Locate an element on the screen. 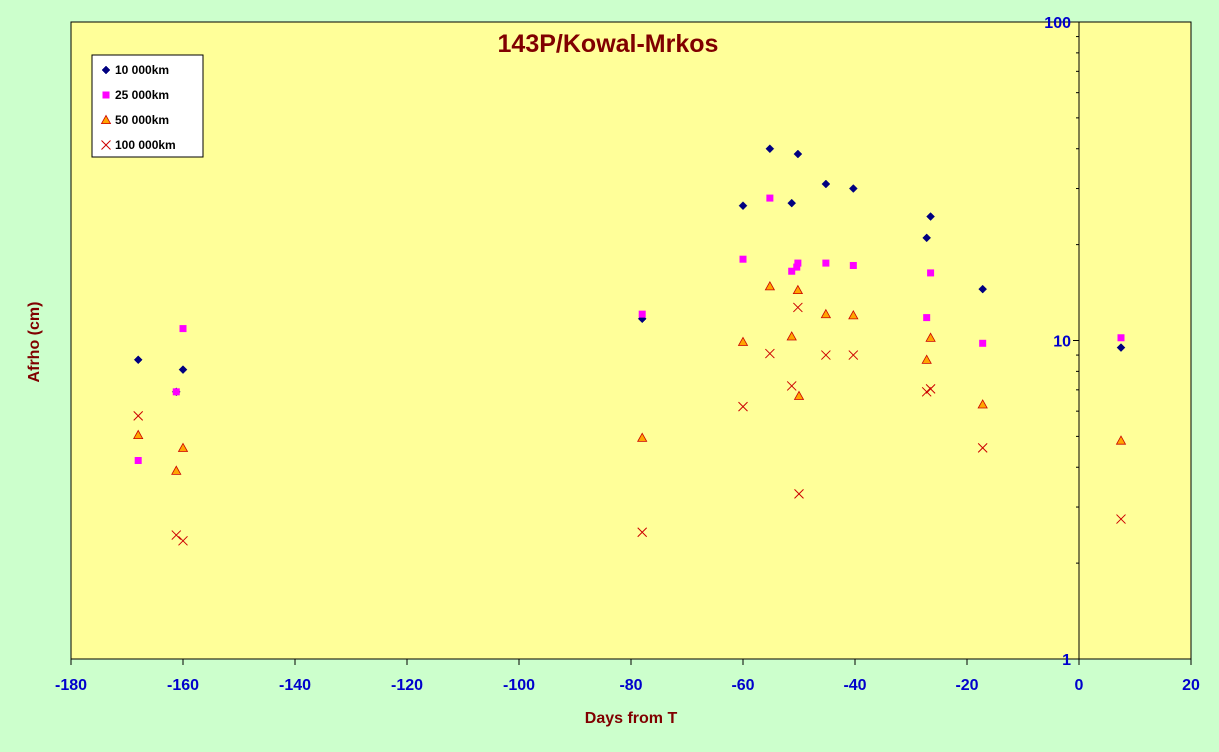 Image resolution: width=1219 pixels, height=752 pixels. legend: 10 000km 25 000km 50 000km 100 000km is located at coordinates (147, 106).